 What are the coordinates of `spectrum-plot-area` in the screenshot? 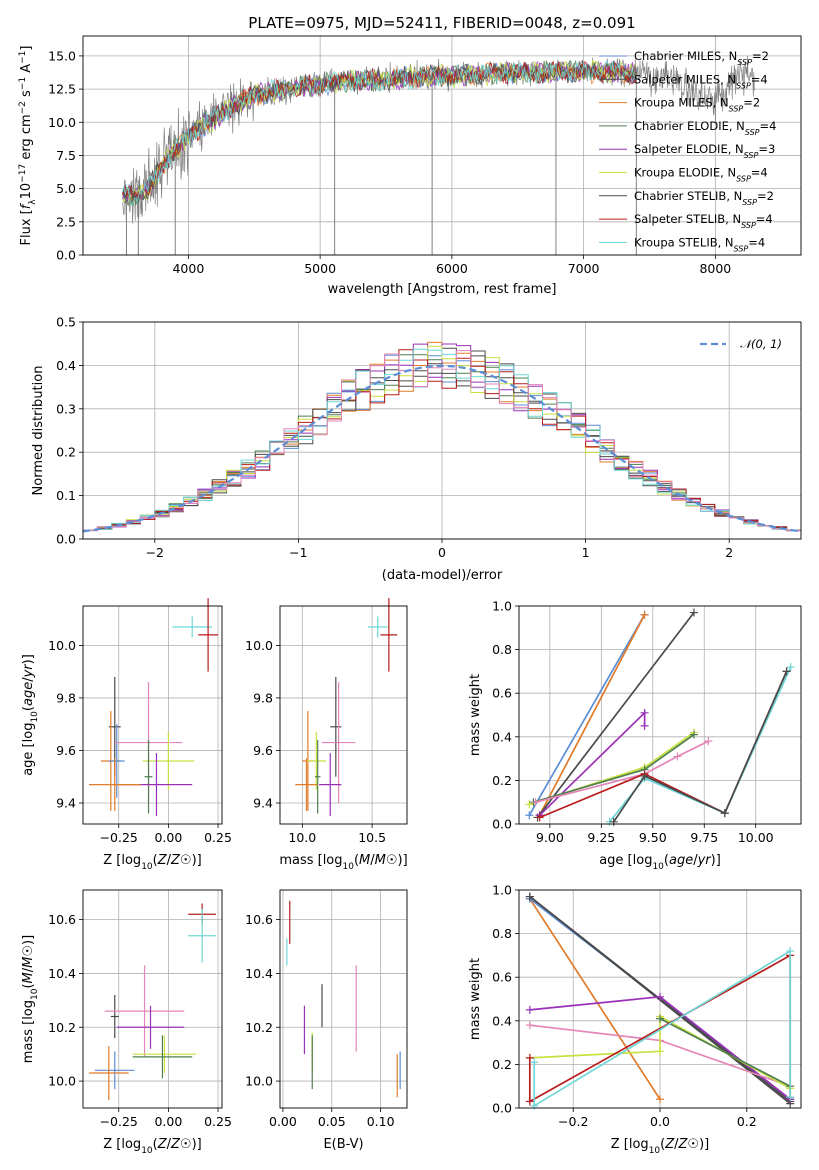 It's located at (439, 155).